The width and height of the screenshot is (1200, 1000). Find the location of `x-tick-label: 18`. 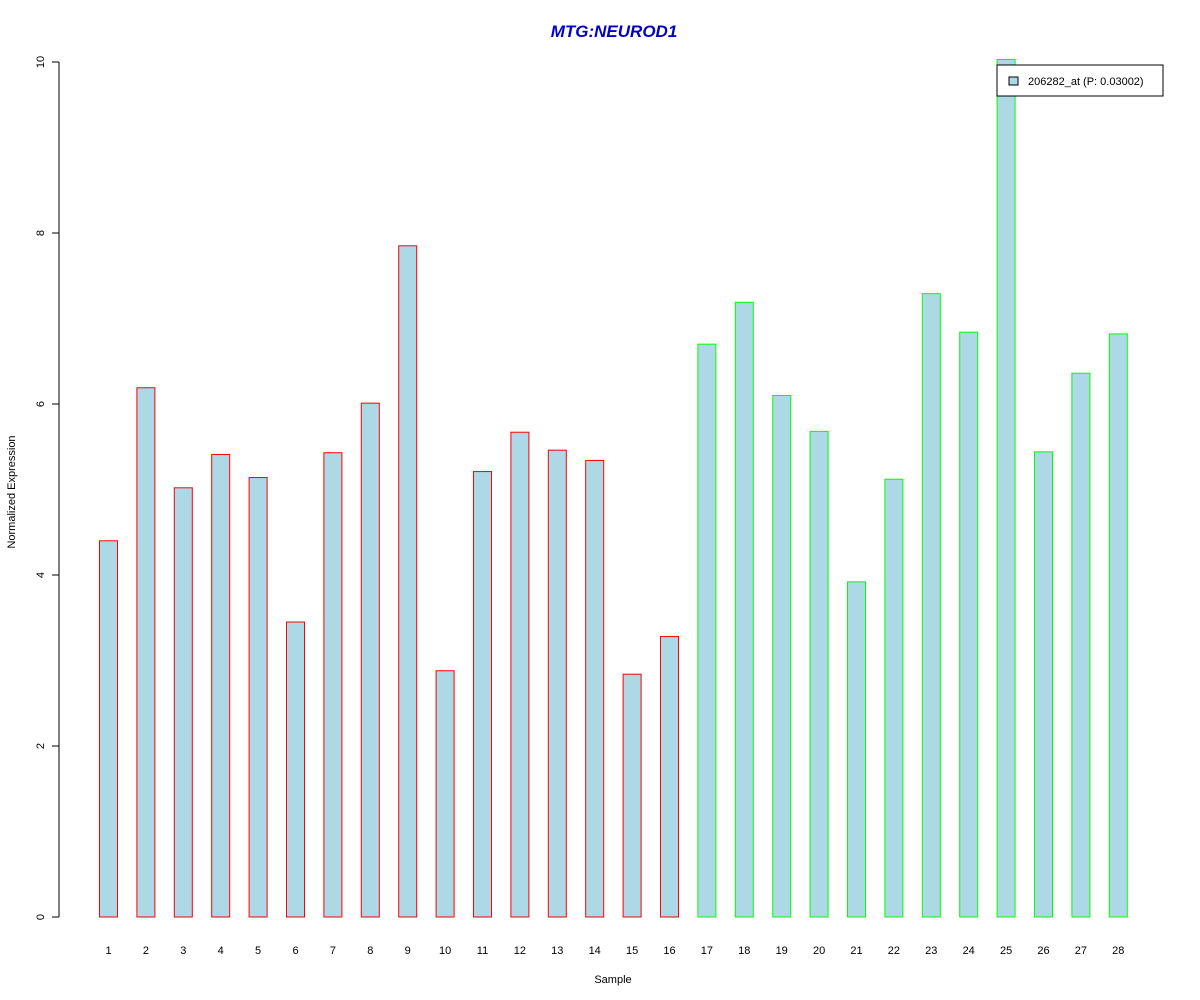

x-tick-label: 18 is located at coordinates (744, 951).